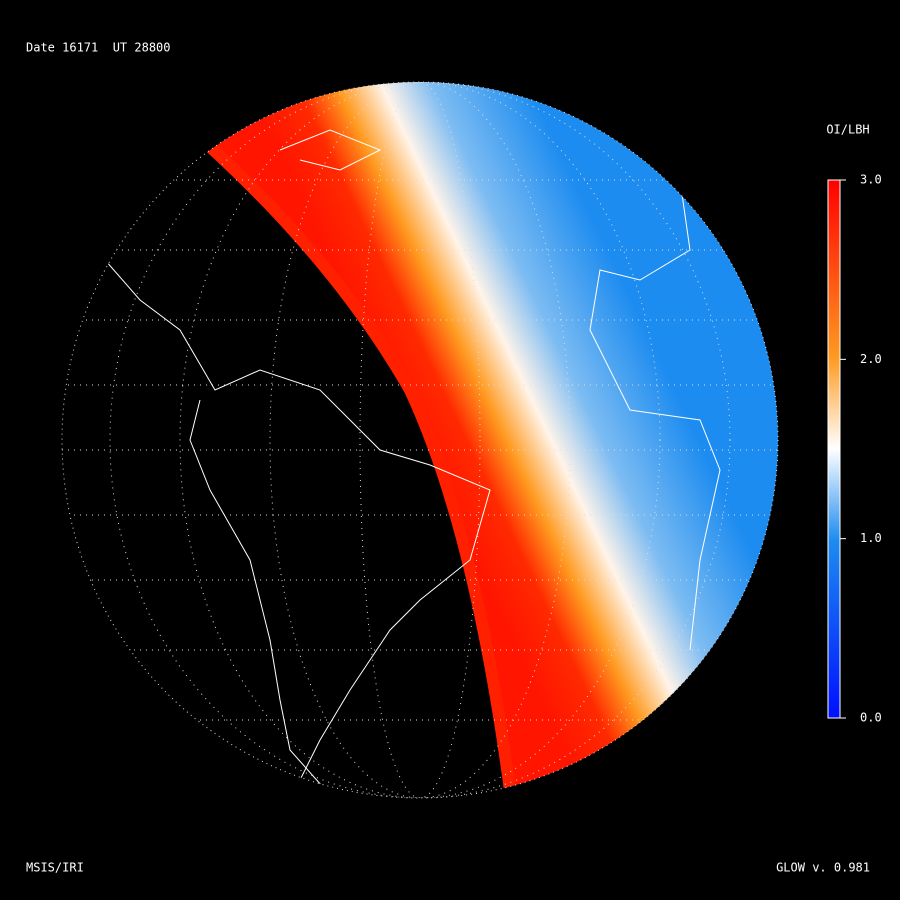 The width and height of the screenshot is (900, 900). I want to click on colorbar-ticks: 3.0 2.0 1.0 0.0, so click(861, 449).